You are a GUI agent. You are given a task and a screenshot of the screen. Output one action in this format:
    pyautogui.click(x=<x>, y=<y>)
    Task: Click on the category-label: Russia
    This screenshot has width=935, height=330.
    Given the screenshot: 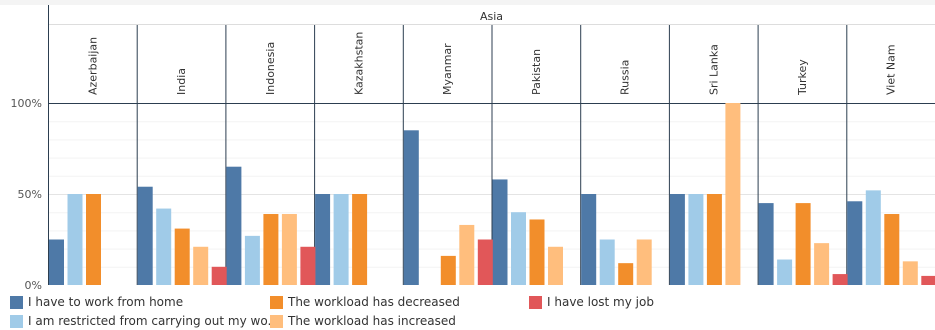 What is the action you would take?
    pyautogui.click(x=625, y=77)
    